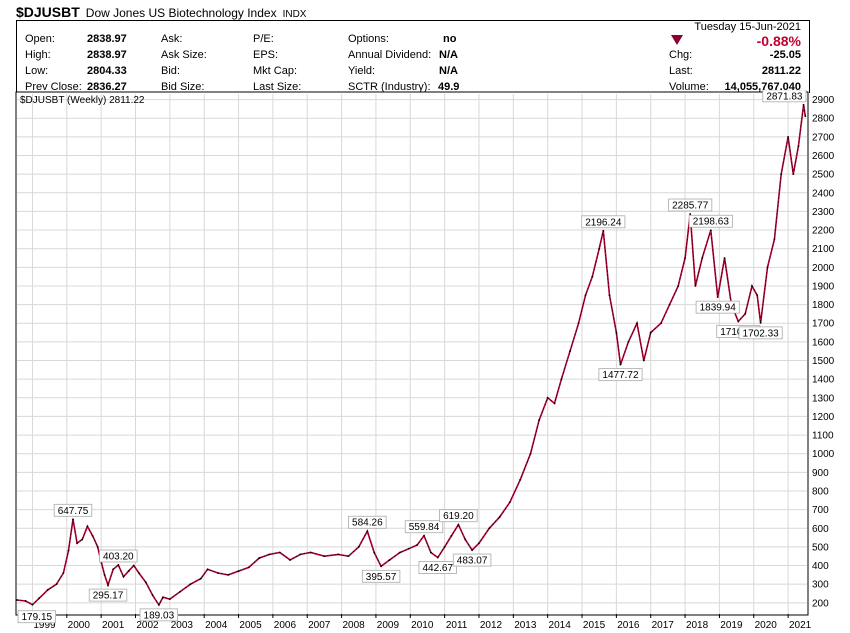  I want to click on x-tick-label: 2003, so click(182, 625).